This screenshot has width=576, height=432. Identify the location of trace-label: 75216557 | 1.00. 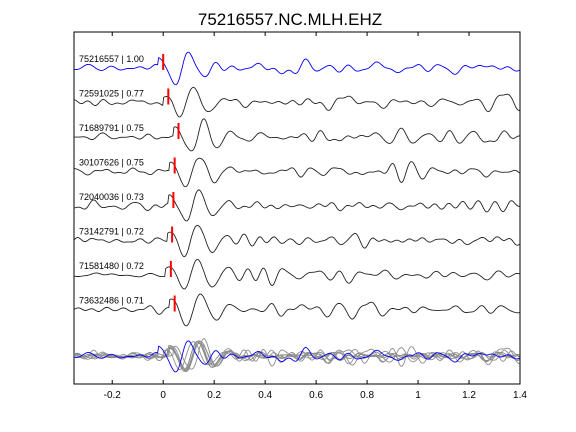
(111, 59).